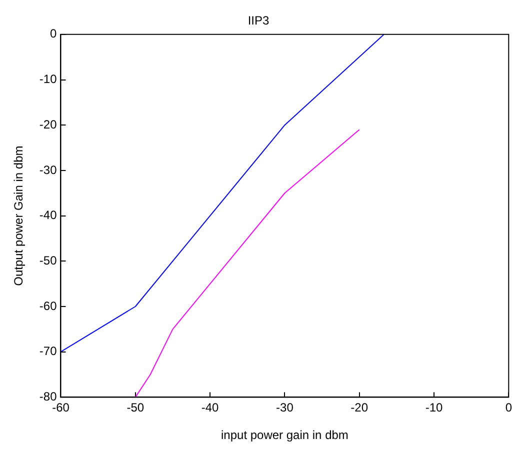  What do you see at coordinates (48, 169) in the screenshot?
I see `y-tick-label: -30` at bounding box center [48, 169].